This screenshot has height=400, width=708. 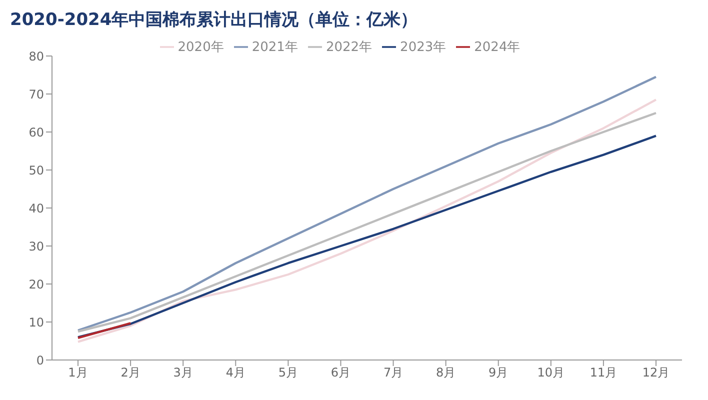 I want to click on legend-label: 2024年, so click(x=497, y=47).